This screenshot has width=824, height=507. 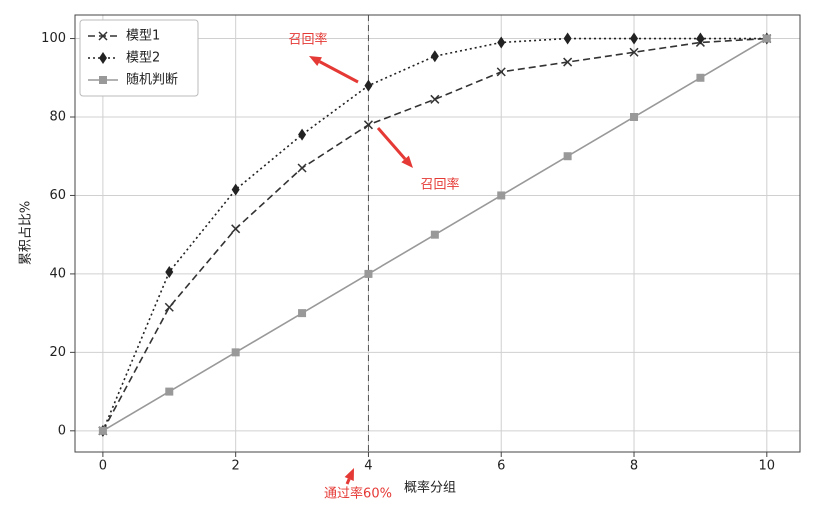 What do you see at coordinates (143, 58) in the screenshot?
I see `legend-label: 模型2` at bounding box center [143, 58].